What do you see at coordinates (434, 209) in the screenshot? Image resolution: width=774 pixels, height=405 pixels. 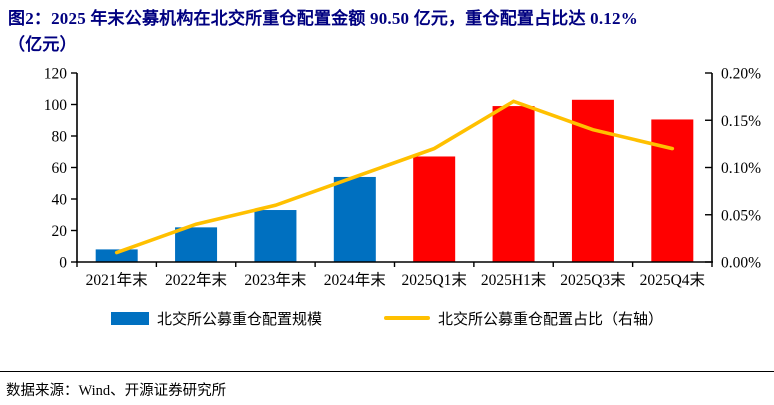 I see `bar-2025Q1末` at bounding box center [434, 209].